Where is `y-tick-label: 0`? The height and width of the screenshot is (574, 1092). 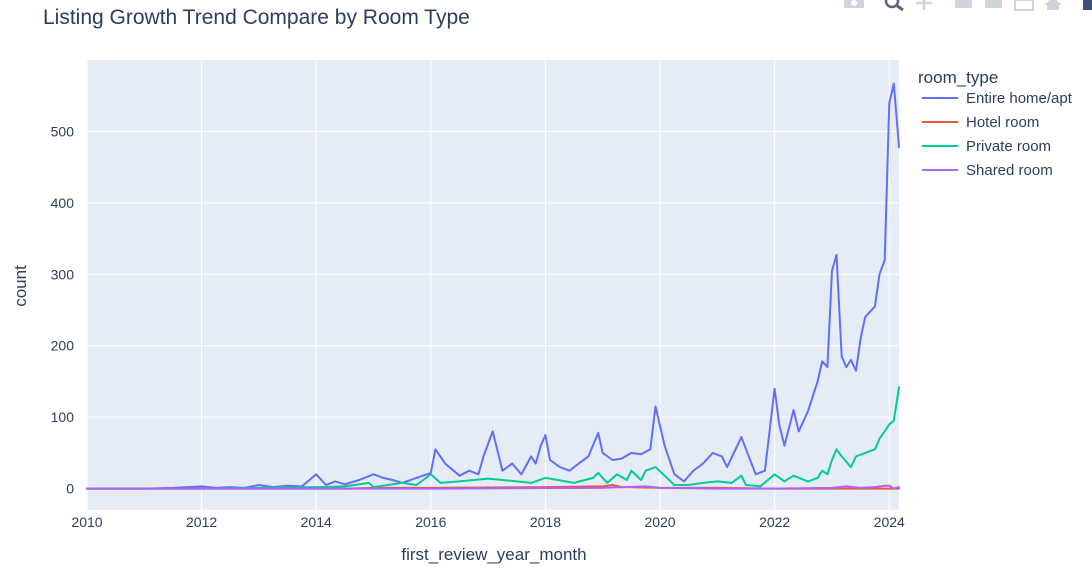
y-tick-label: 0 is located at coordinates (70, 489).